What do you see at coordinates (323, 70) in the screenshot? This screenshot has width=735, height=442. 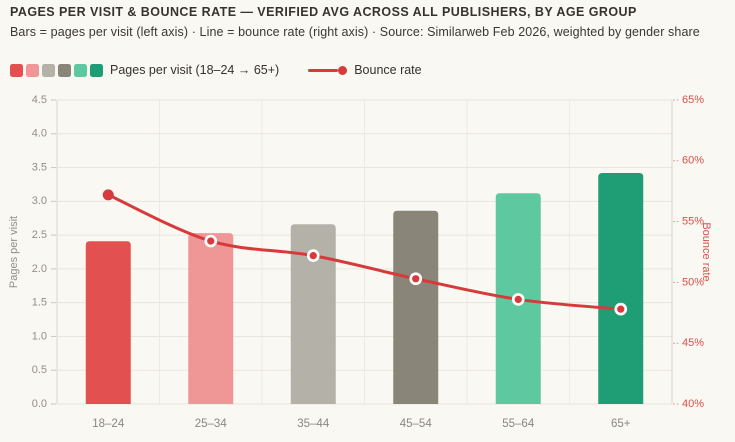 I see `legend-line-segment` at bounding box center [323, 70].